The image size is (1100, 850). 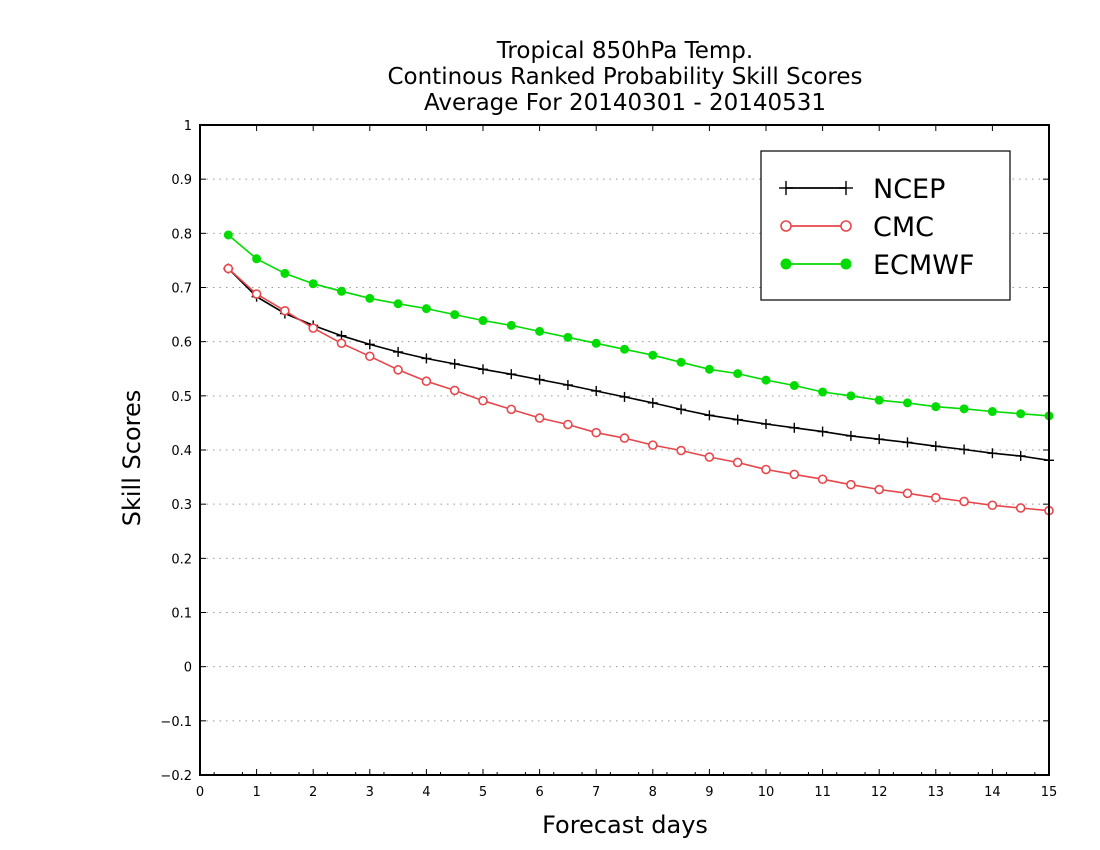 What do you see at coordinates (709, 792) in the screenshot?
I see `x-tick-label: 9` at bounding box center [709, 792].